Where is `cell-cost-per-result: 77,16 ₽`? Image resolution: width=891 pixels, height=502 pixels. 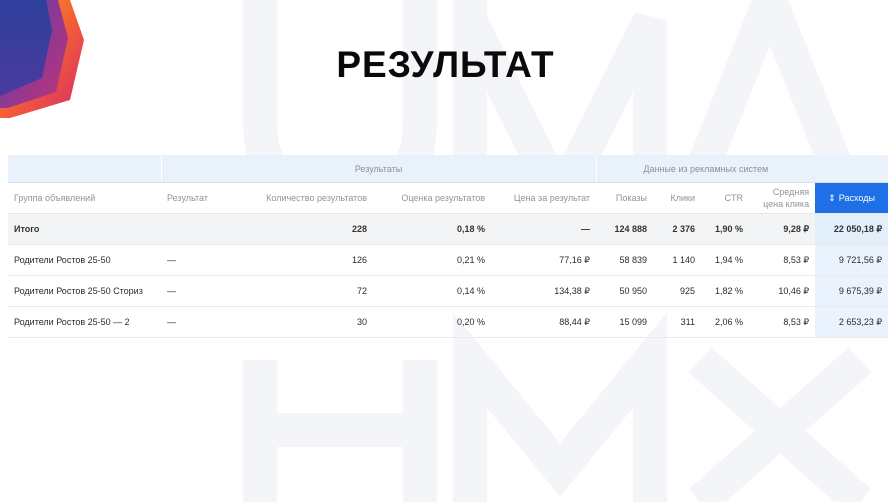
cell-cost-per-result: 77,16 ₽ is located at coordinates (544, 260).